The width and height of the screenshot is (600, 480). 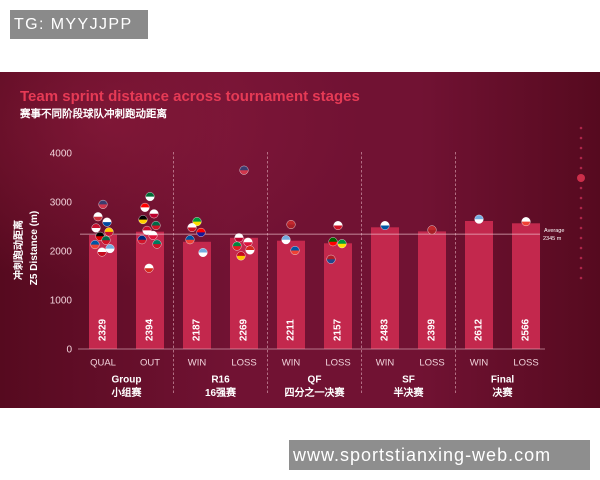 I want to click on bar-sf-loss, so click(x=432, y=290).